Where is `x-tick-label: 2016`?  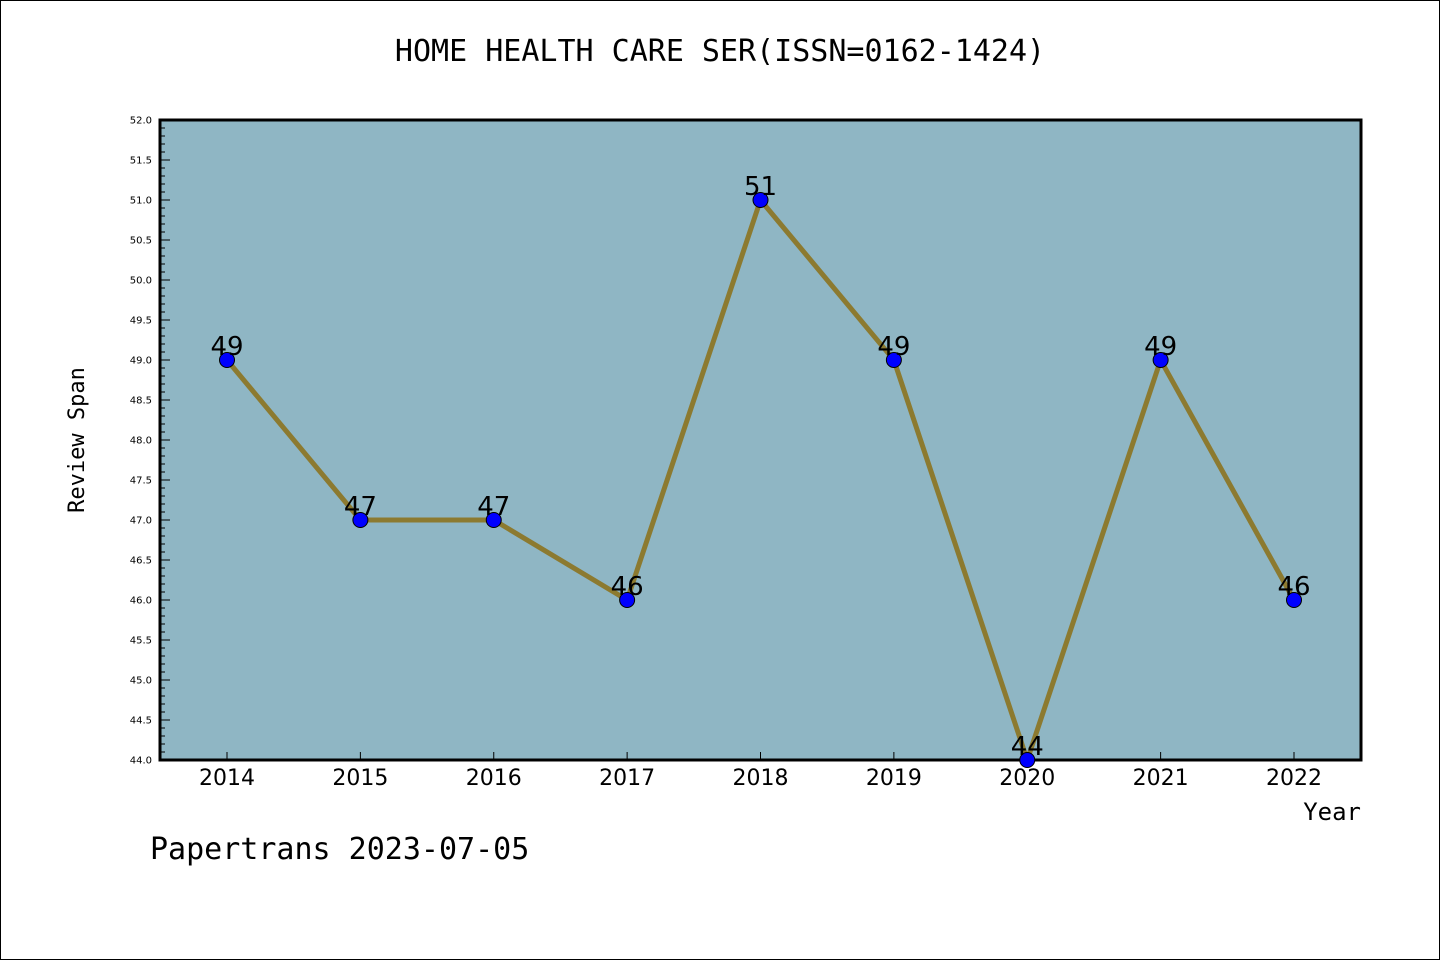
x-tick-label: 2016 is located at coordinates (494, 778).